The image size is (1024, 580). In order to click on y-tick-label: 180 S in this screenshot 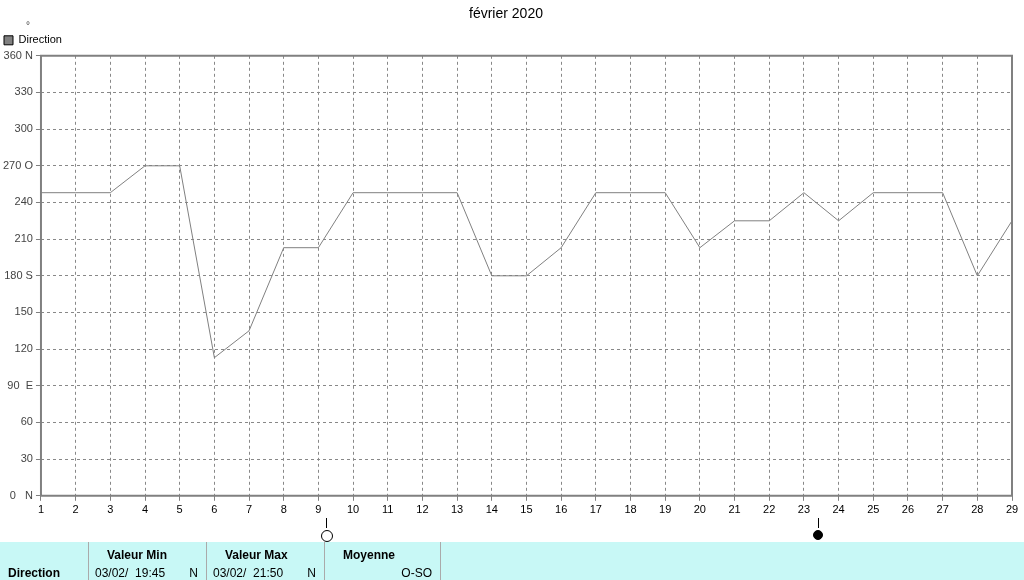, I will do `click(18, 274)`.